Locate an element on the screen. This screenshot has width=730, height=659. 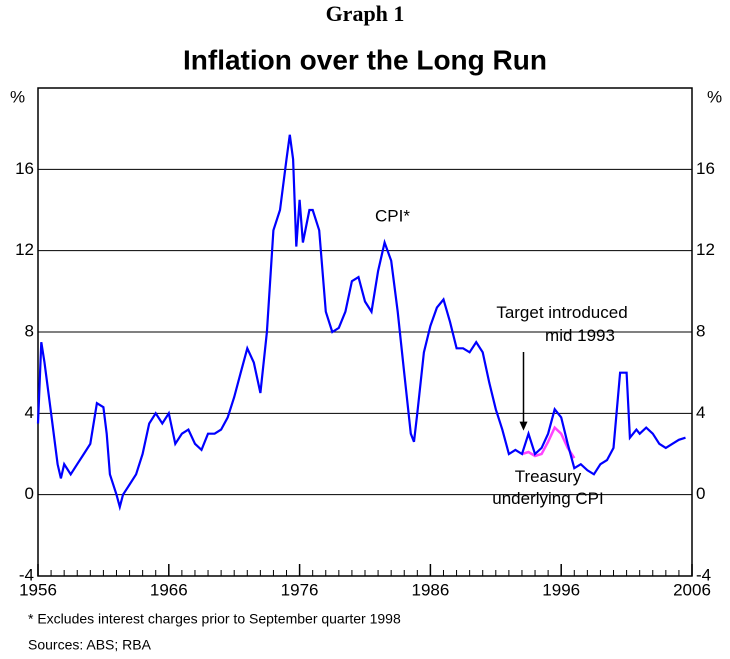
x-tick-label: 1986 is located at coordinates (430, 589).